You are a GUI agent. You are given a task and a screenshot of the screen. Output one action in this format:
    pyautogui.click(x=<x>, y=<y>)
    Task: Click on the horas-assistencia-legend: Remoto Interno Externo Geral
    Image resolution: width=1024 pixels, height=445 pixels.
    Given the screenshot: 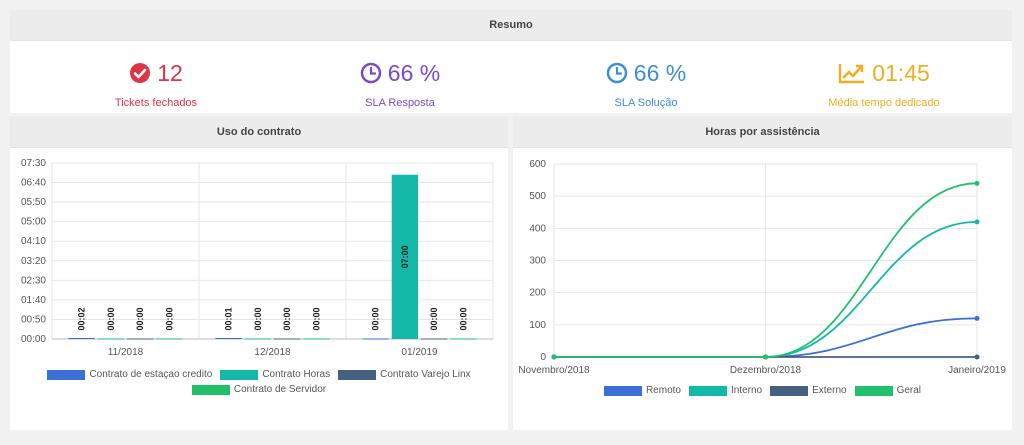 What is the action you would take?
    pyautogui.click(x=762, y=392)
    